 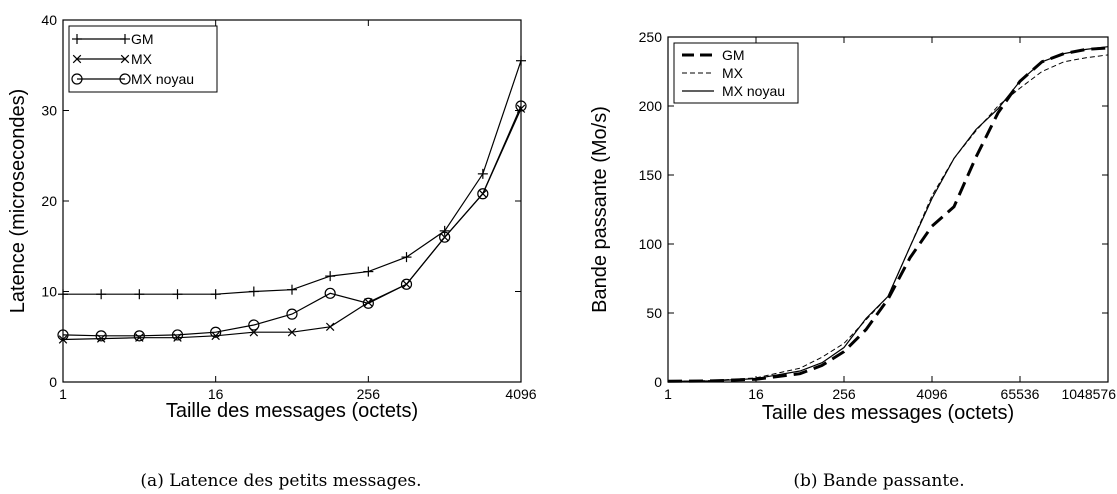 I want to click on x-tick-label: 65536, so click(x=1020, y=394).